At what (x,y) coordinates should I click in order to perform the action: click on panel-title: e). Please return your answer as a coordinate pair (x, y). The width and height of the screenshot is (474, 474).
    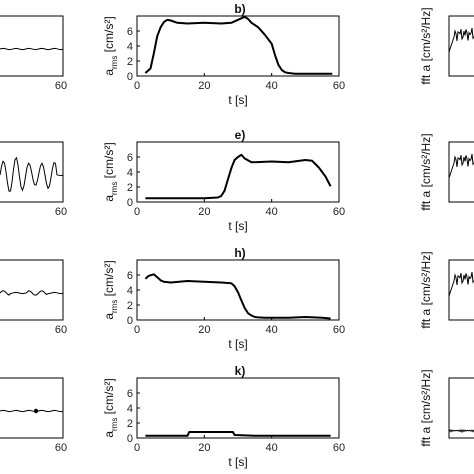
    Looking at the image, I should click on (240, 135).